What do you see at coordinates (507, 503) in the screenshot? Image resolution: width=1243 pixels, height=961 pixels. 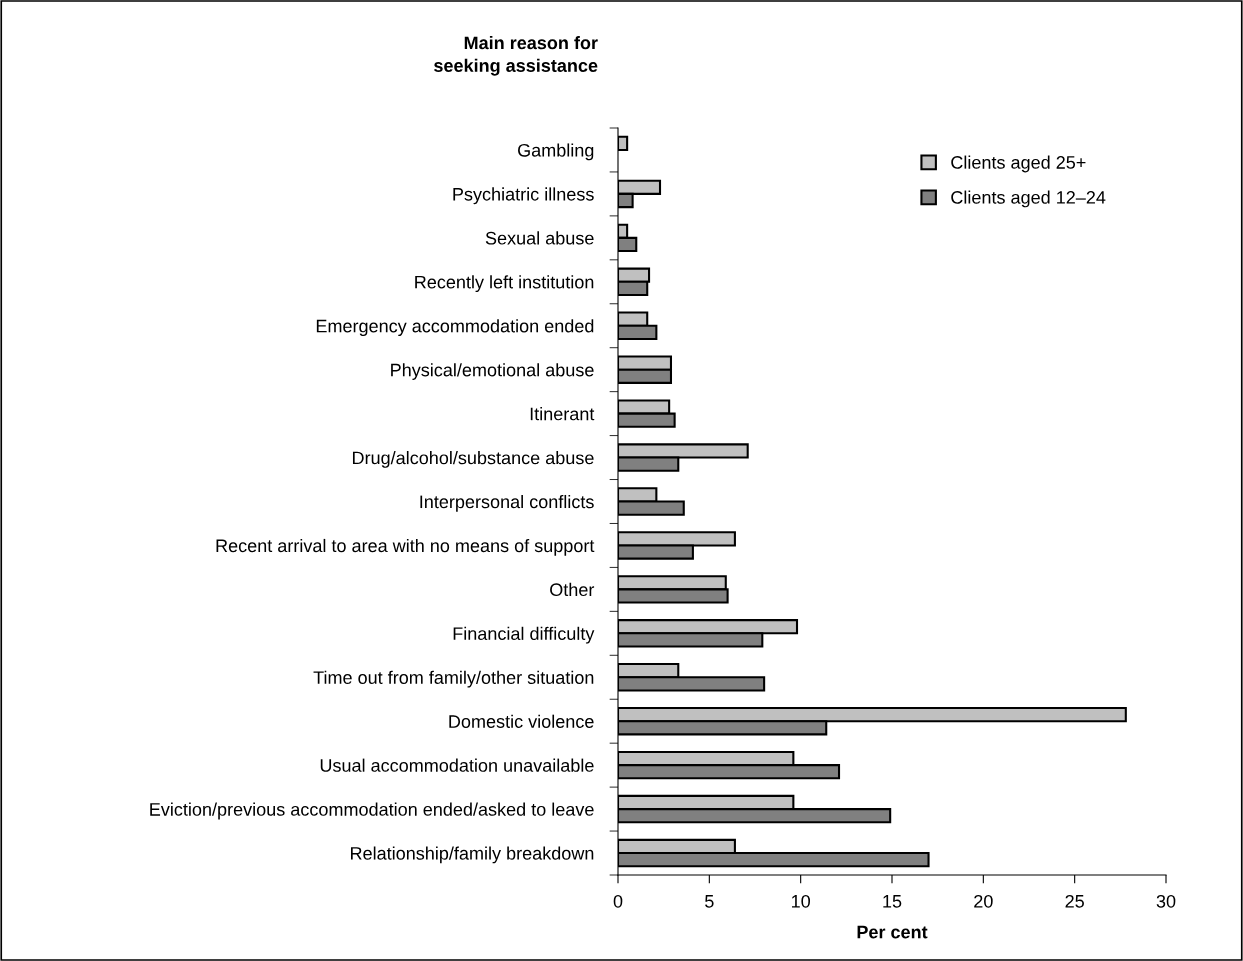 I see `y-tick-label: Interpersonal conflicts` at bounding box center [507, 503].